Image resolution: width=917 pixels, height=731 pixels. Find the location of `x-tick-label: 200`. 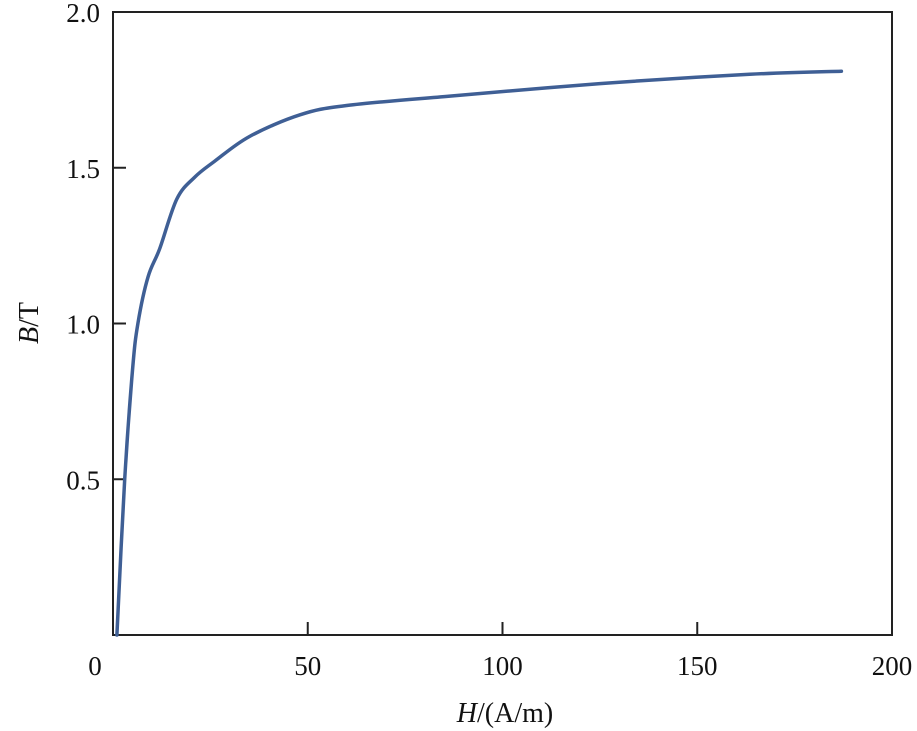

x-tick-label: 200 is located at coordinates (892, 666).